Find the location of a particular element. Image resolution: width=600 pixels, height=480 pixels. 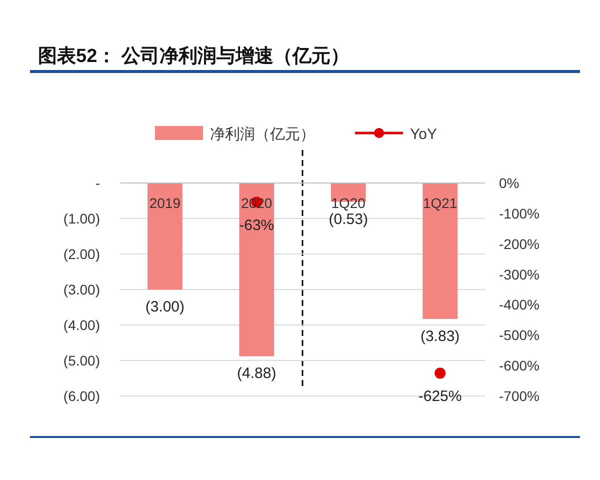

y2-tick-label: -500% is located at coordinates (519, 335).